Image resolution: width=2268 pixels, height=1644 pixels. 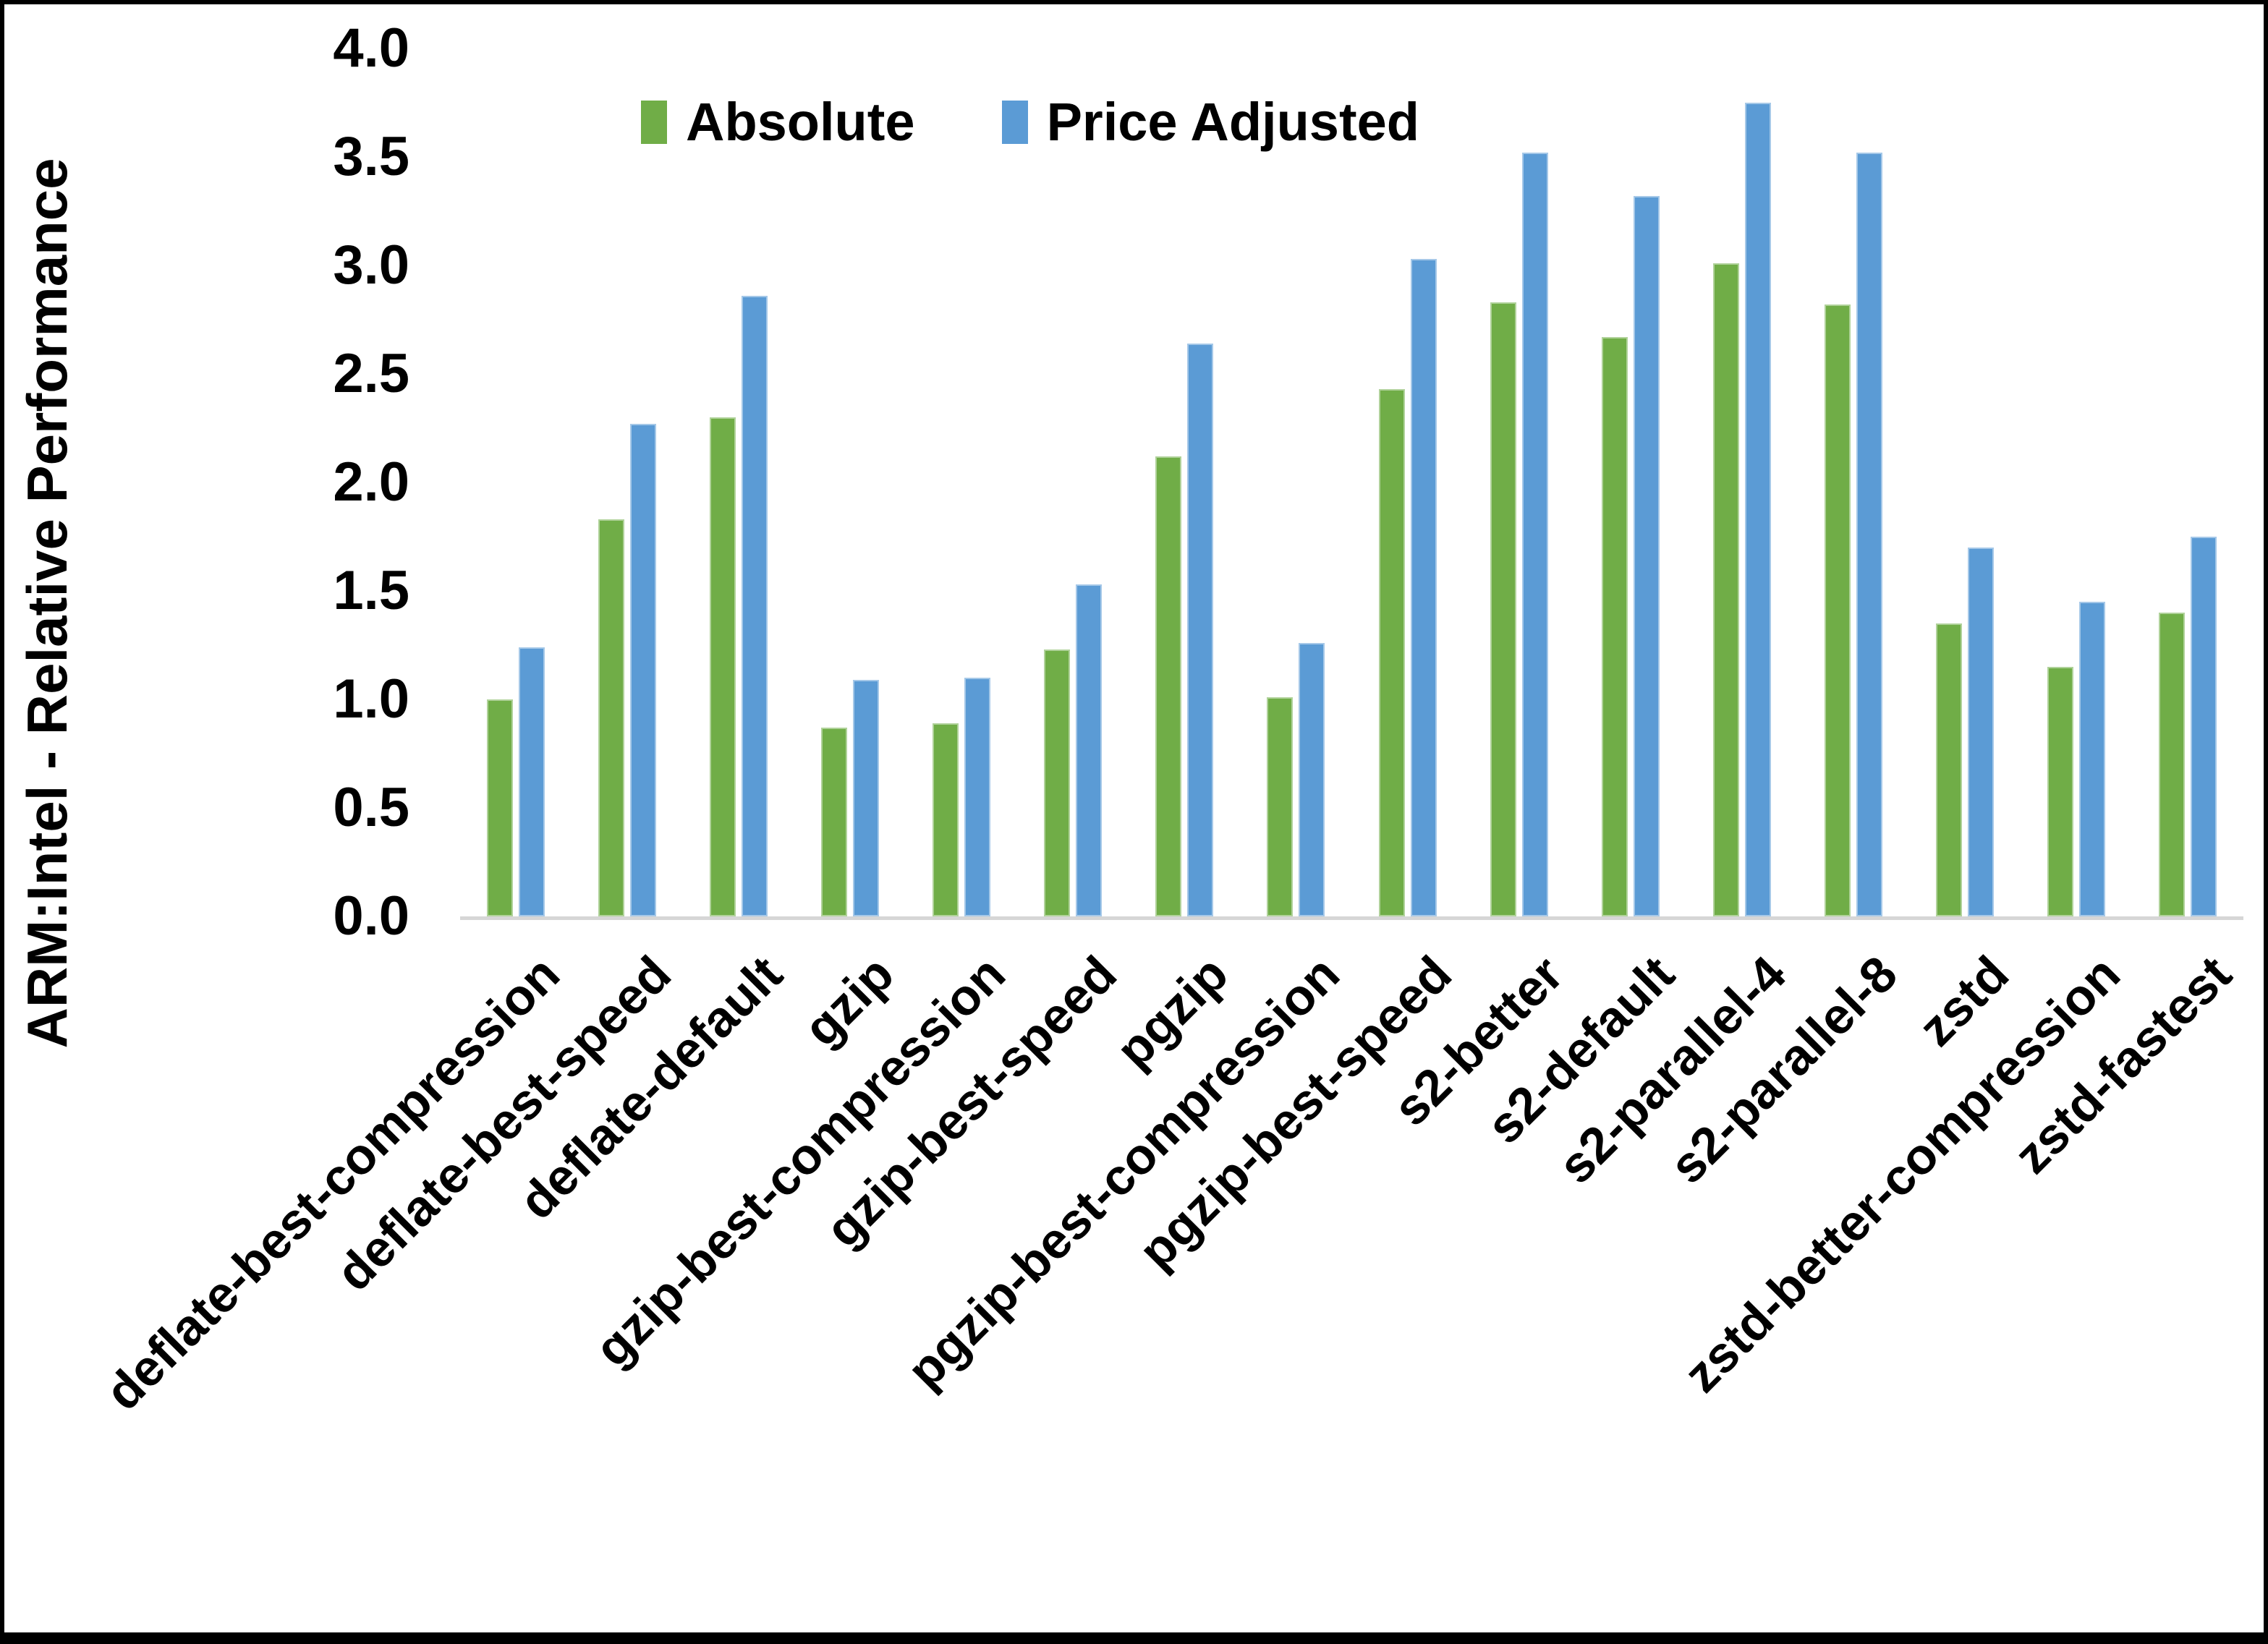 What do you see at coordinates (867, 798) in the screenshot?
I see `bar-price-adjusted-gzip` at bounding box center [867, 798].